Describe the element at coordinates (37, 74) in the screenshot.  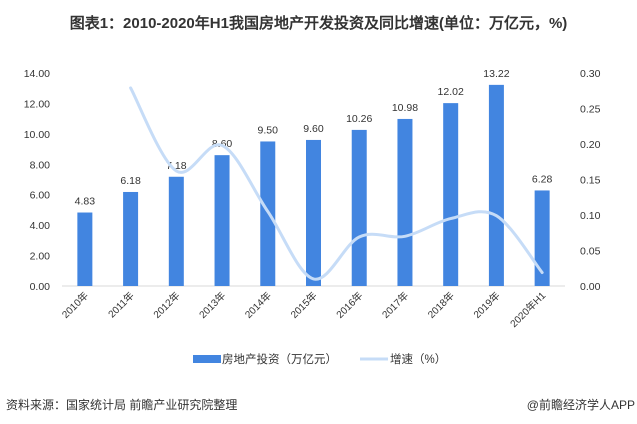
I see `y-left-tick-label: 14.00` at that location.